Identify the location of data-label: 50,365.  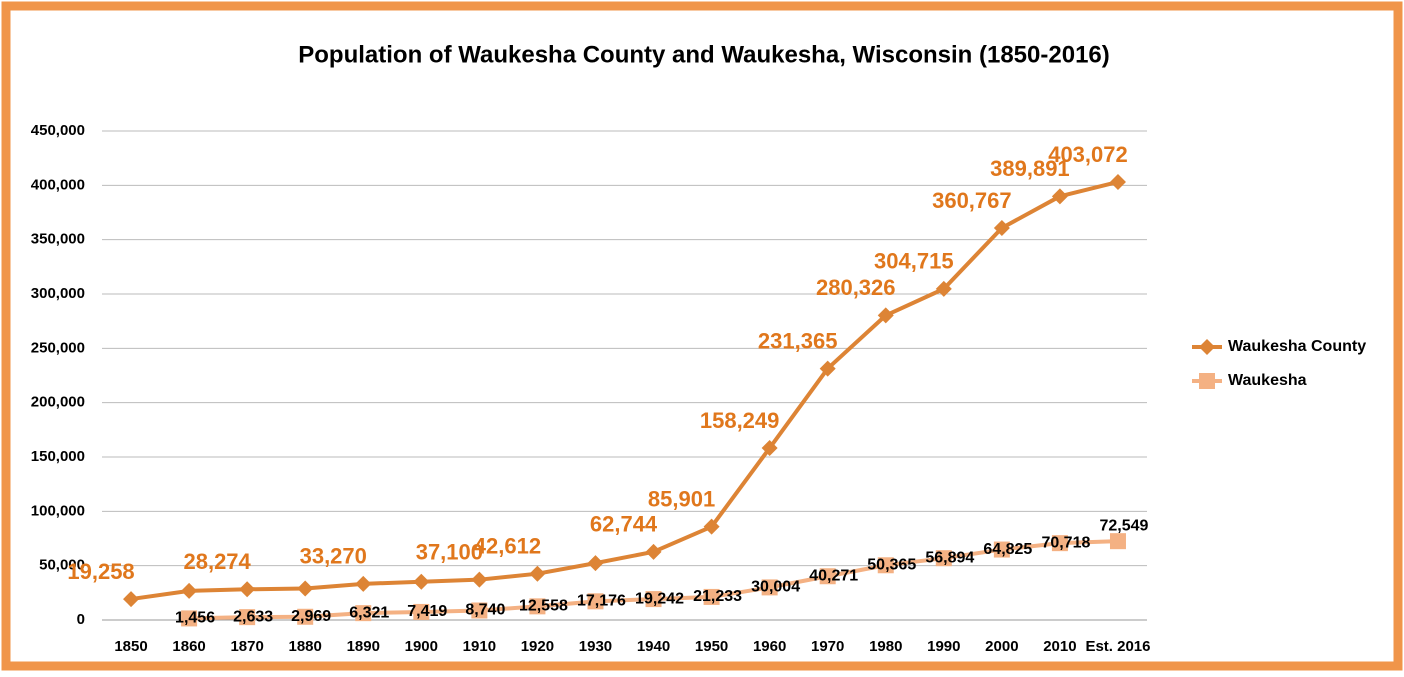
(891, 564).